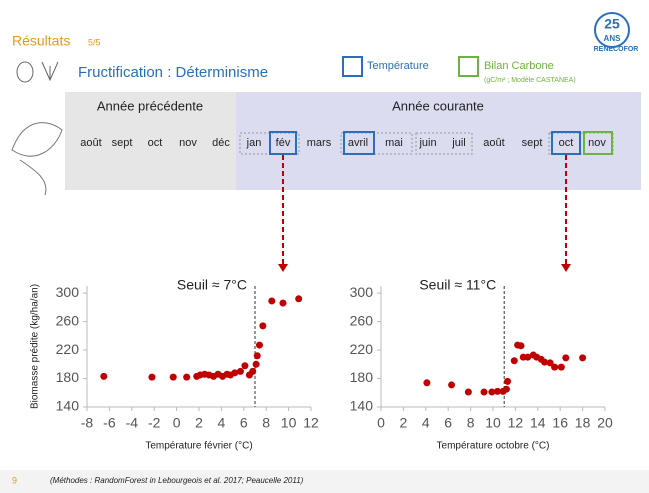 The image size is (649, 493). Describe the element at coordinates (14, 480) in the screenshot. I see `page-number: 9` at that location.